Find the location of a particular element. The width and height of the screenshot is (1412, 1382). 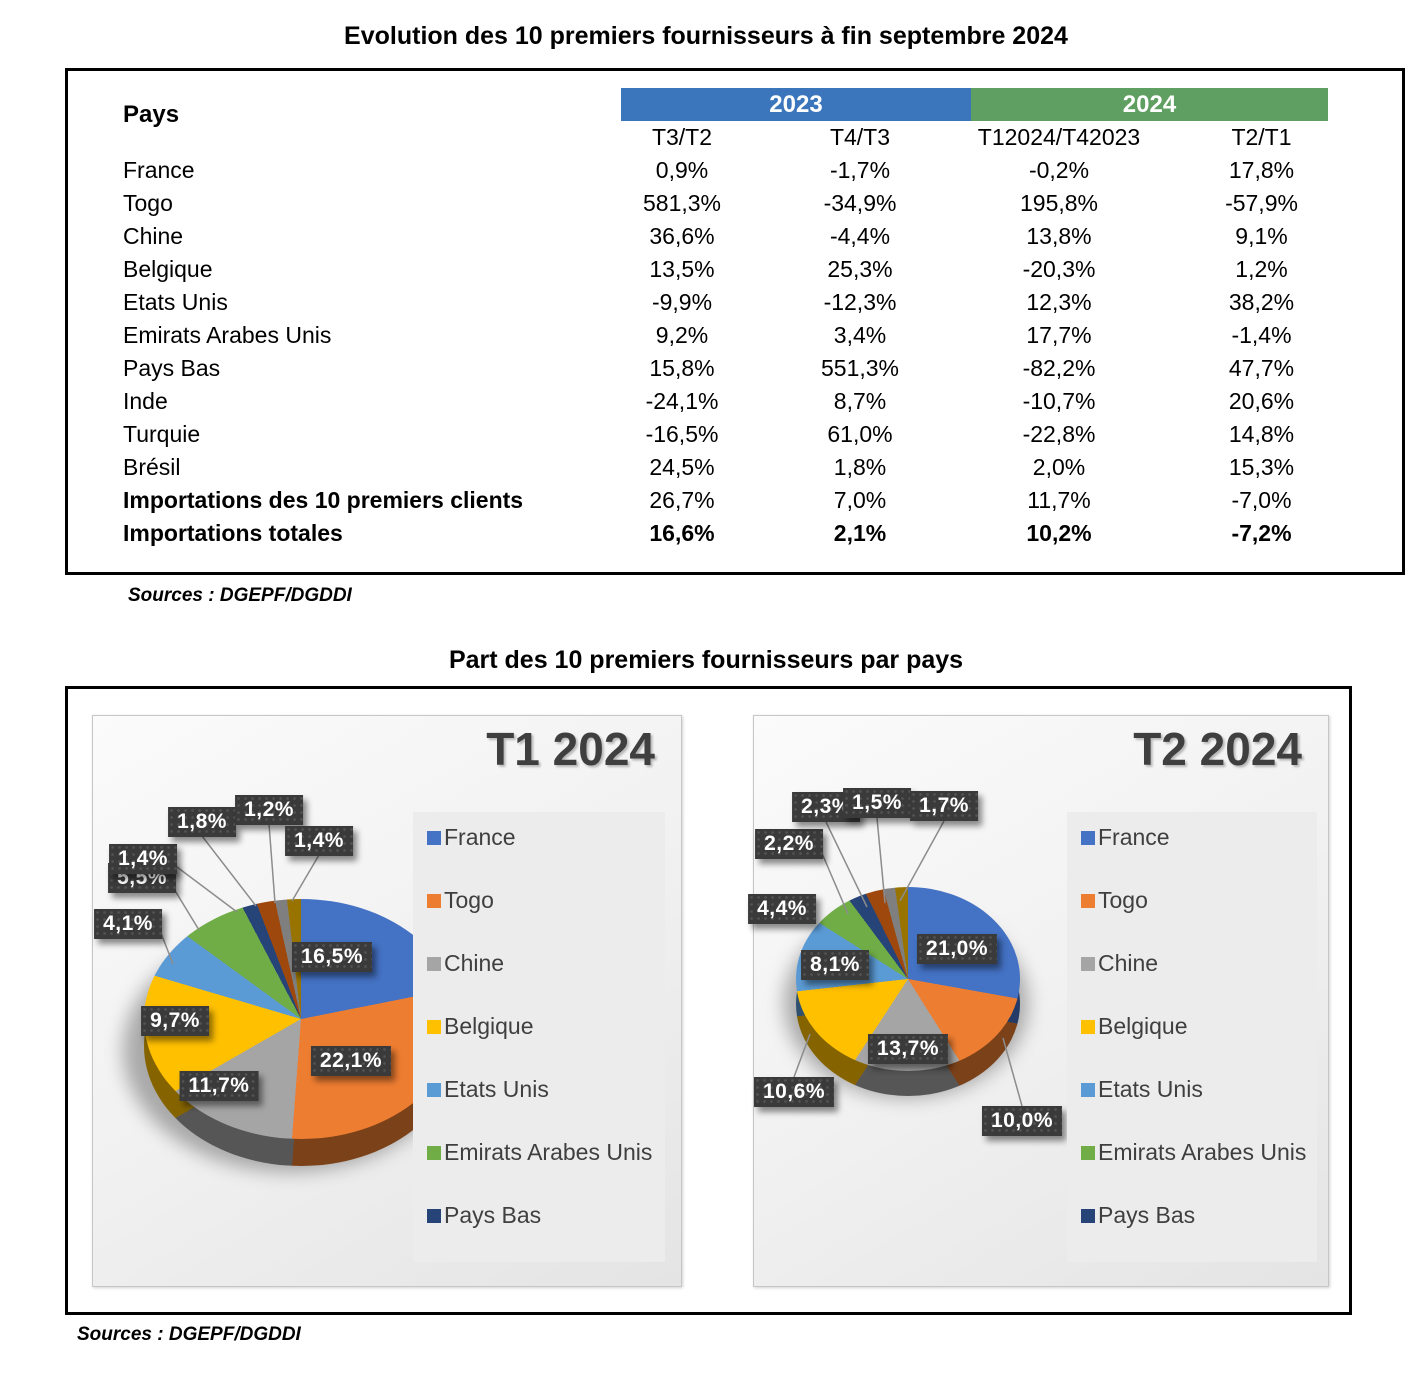

pie-data-label: 13,7% is located at coordinates (908, 1049).